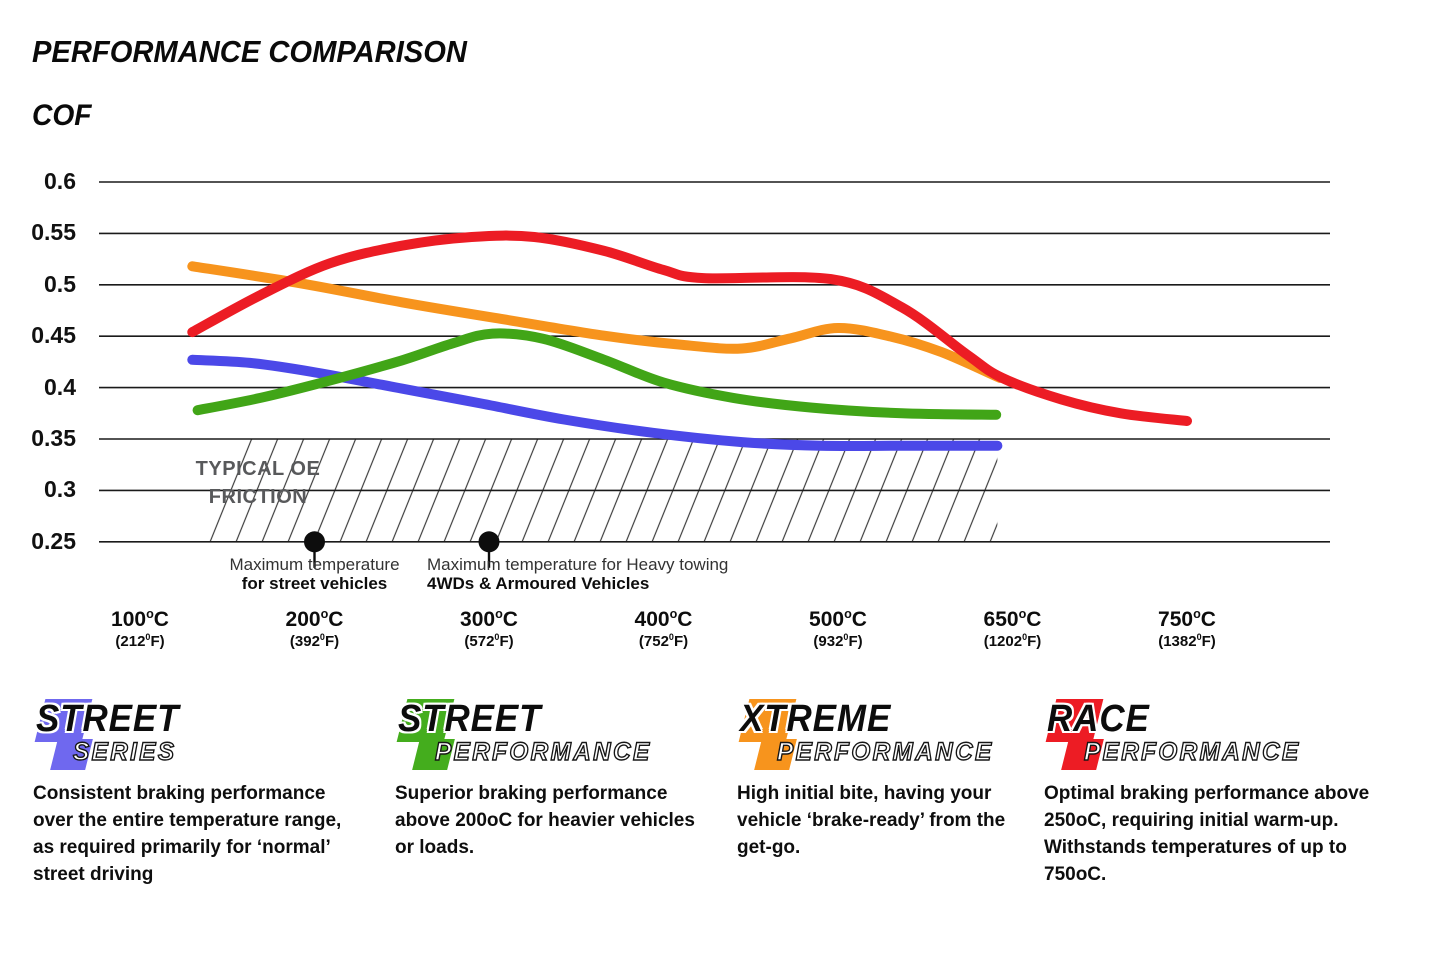 This screenshot has height=972, width=1445. Describe the element at coordinates (53, 438) in the screenshot. I see `y-tick-label: 0.35` at that location.